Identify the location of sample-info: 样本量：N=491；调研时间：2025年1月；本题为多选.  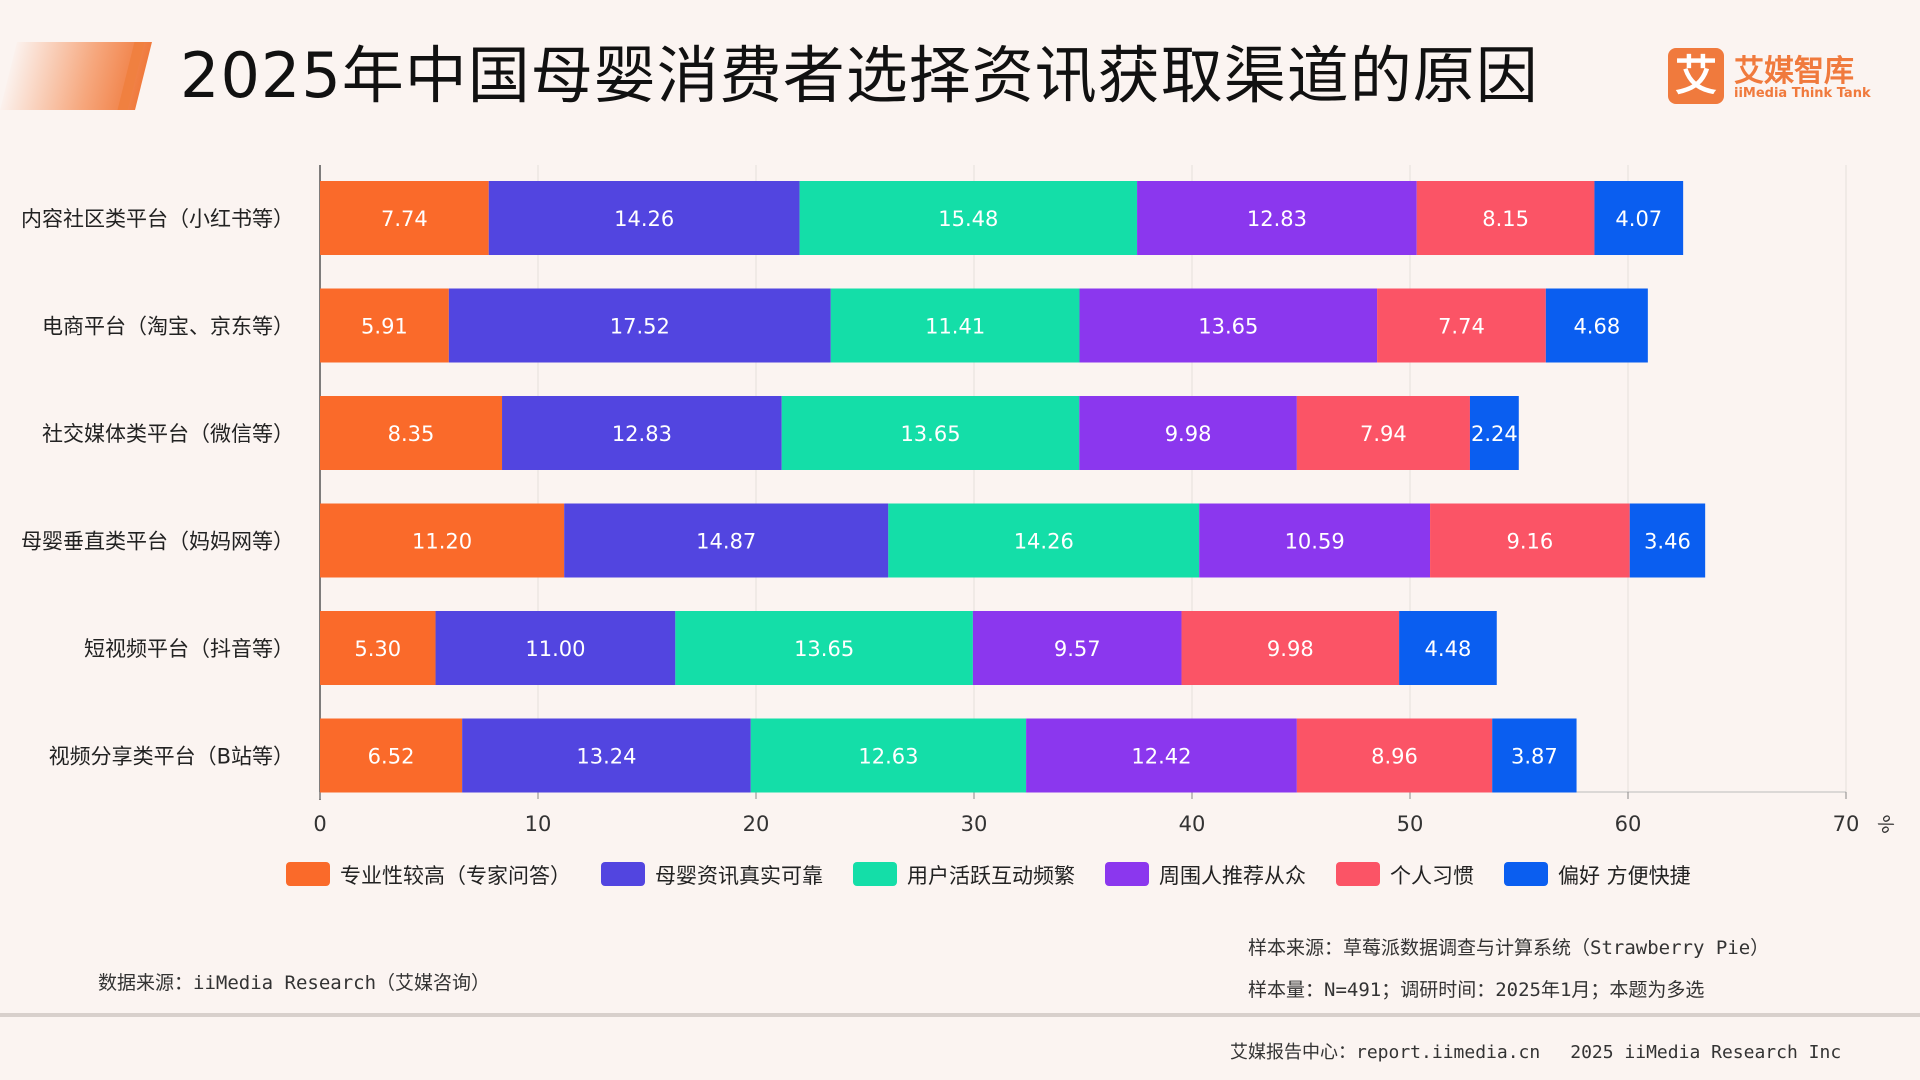
(1476, 990).